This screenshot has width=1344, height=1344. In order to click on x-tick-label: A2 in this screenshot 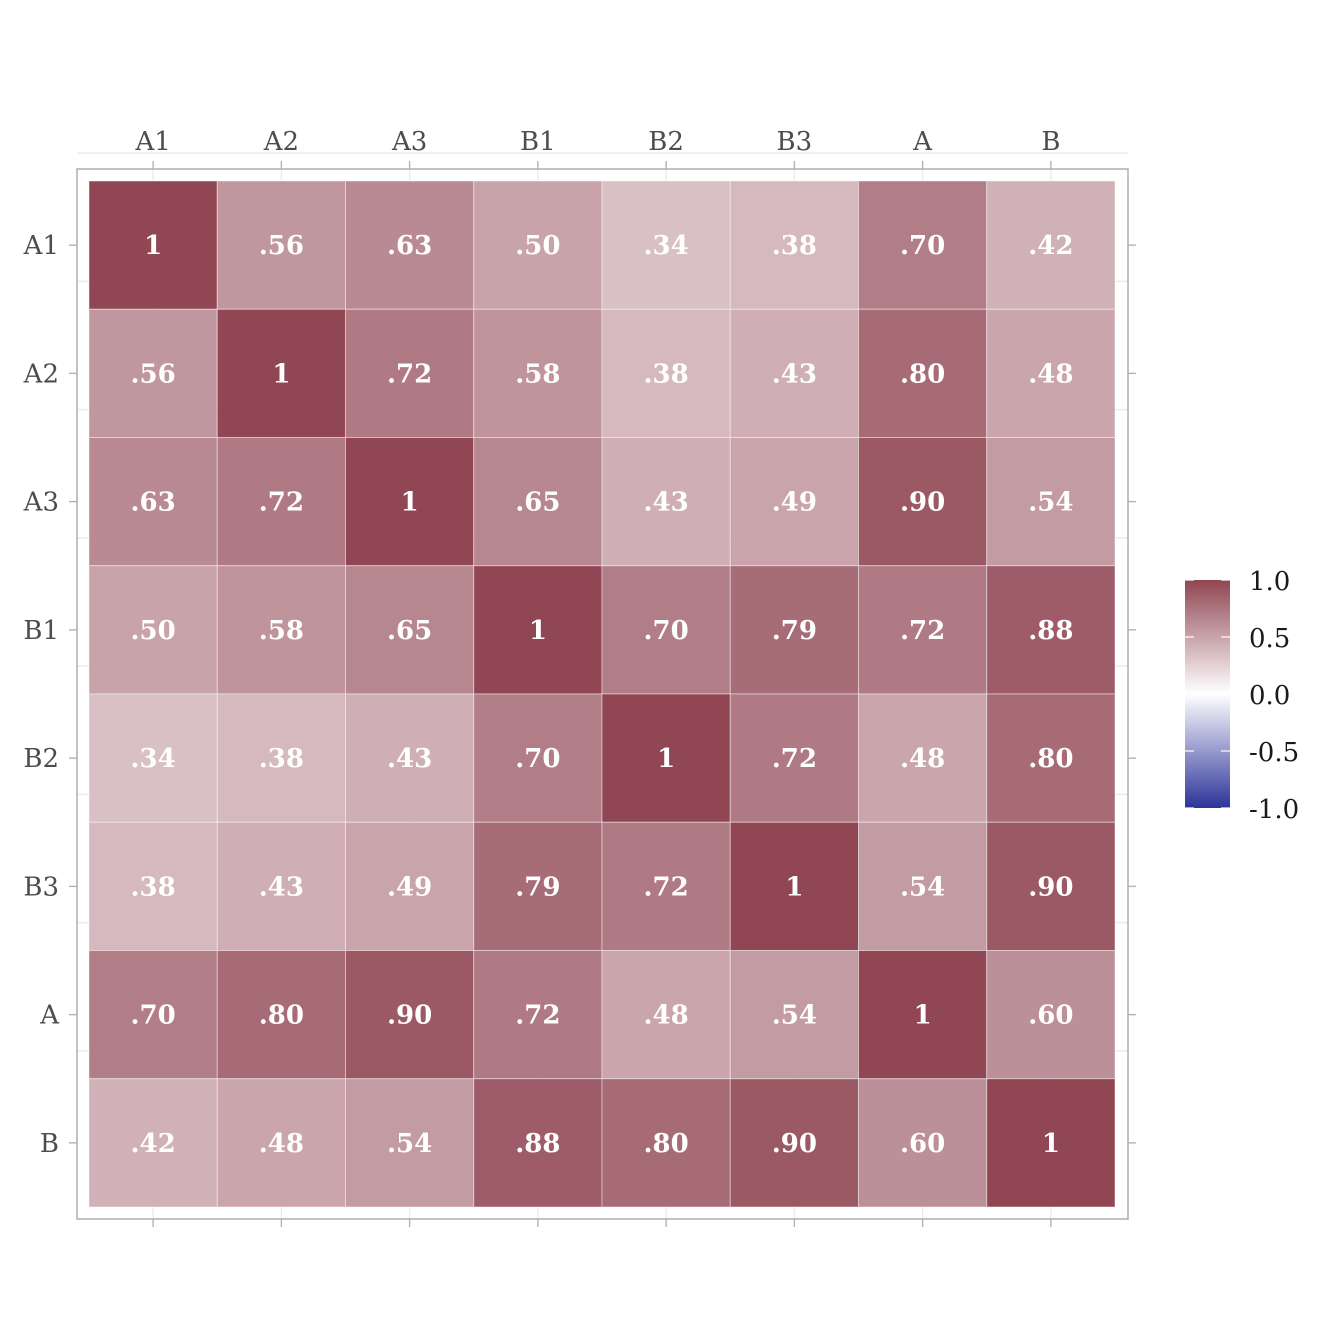, I will do `click(281, 142)`.